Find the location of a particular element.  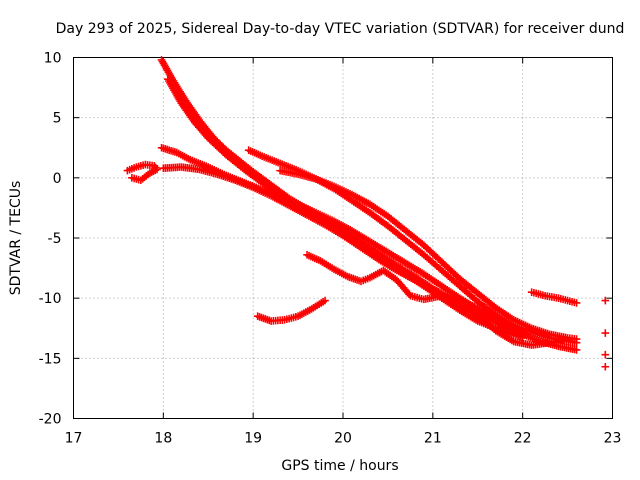

series-arc-g is located at coordinates (435, 300).